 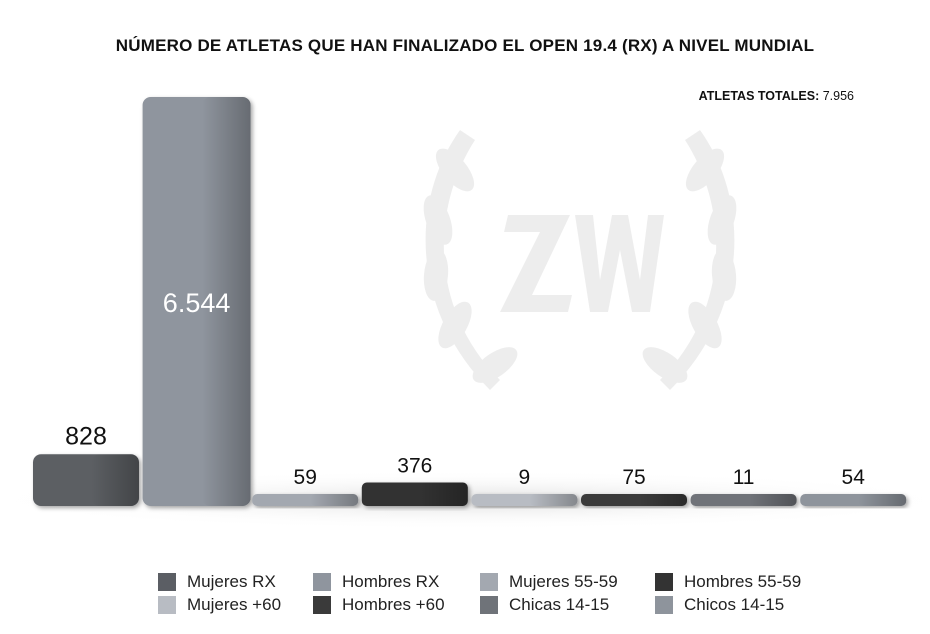 I want to click on value-label: 75, so click(x=633, y=477).